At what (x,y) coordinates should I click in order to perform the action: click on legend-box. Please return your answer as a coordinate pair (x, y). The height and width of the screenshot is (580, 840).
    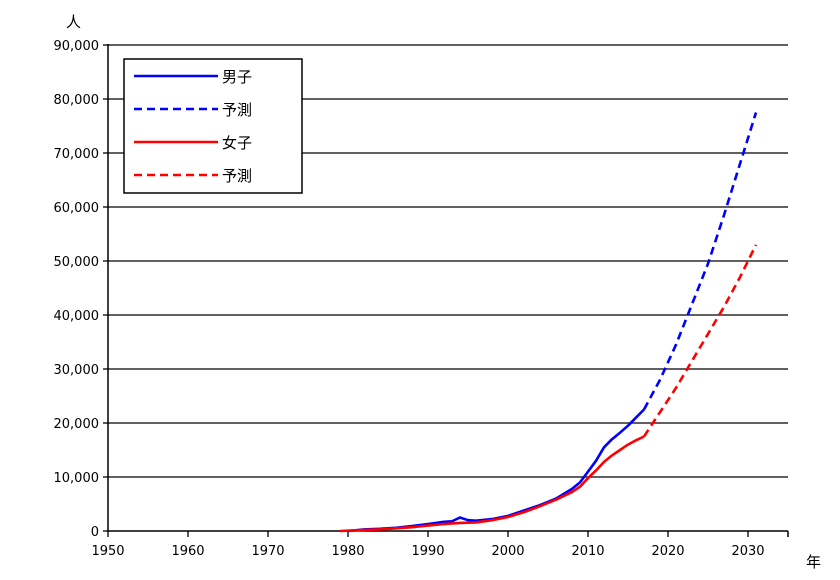
    Looking at the image, I should click on (213, 126).